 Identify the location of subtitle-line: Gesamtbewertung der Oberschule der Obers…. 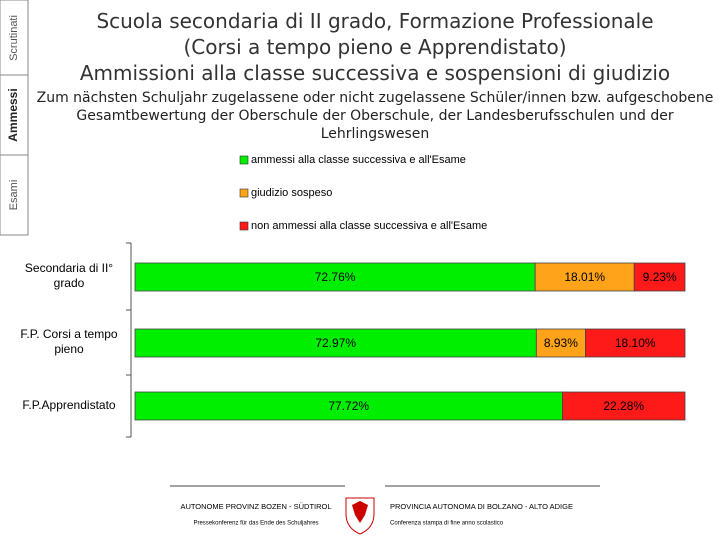
(375, 125).